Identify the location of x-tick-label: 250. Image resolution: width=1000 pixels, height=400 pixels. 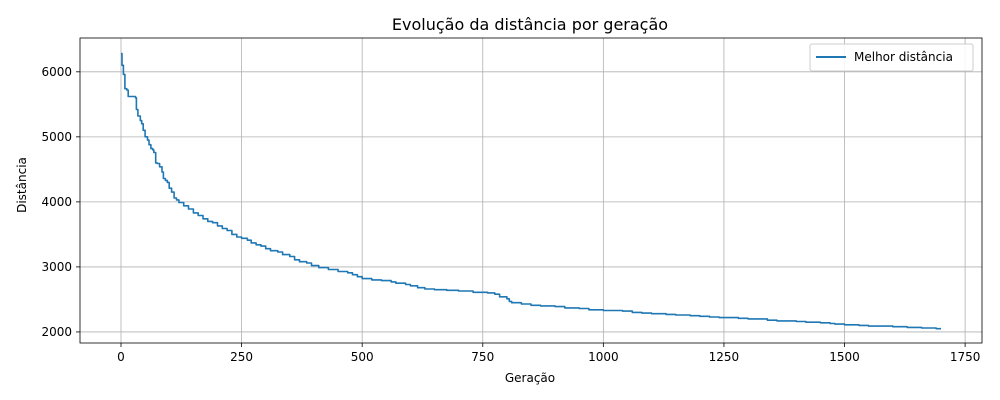
(241, 357).